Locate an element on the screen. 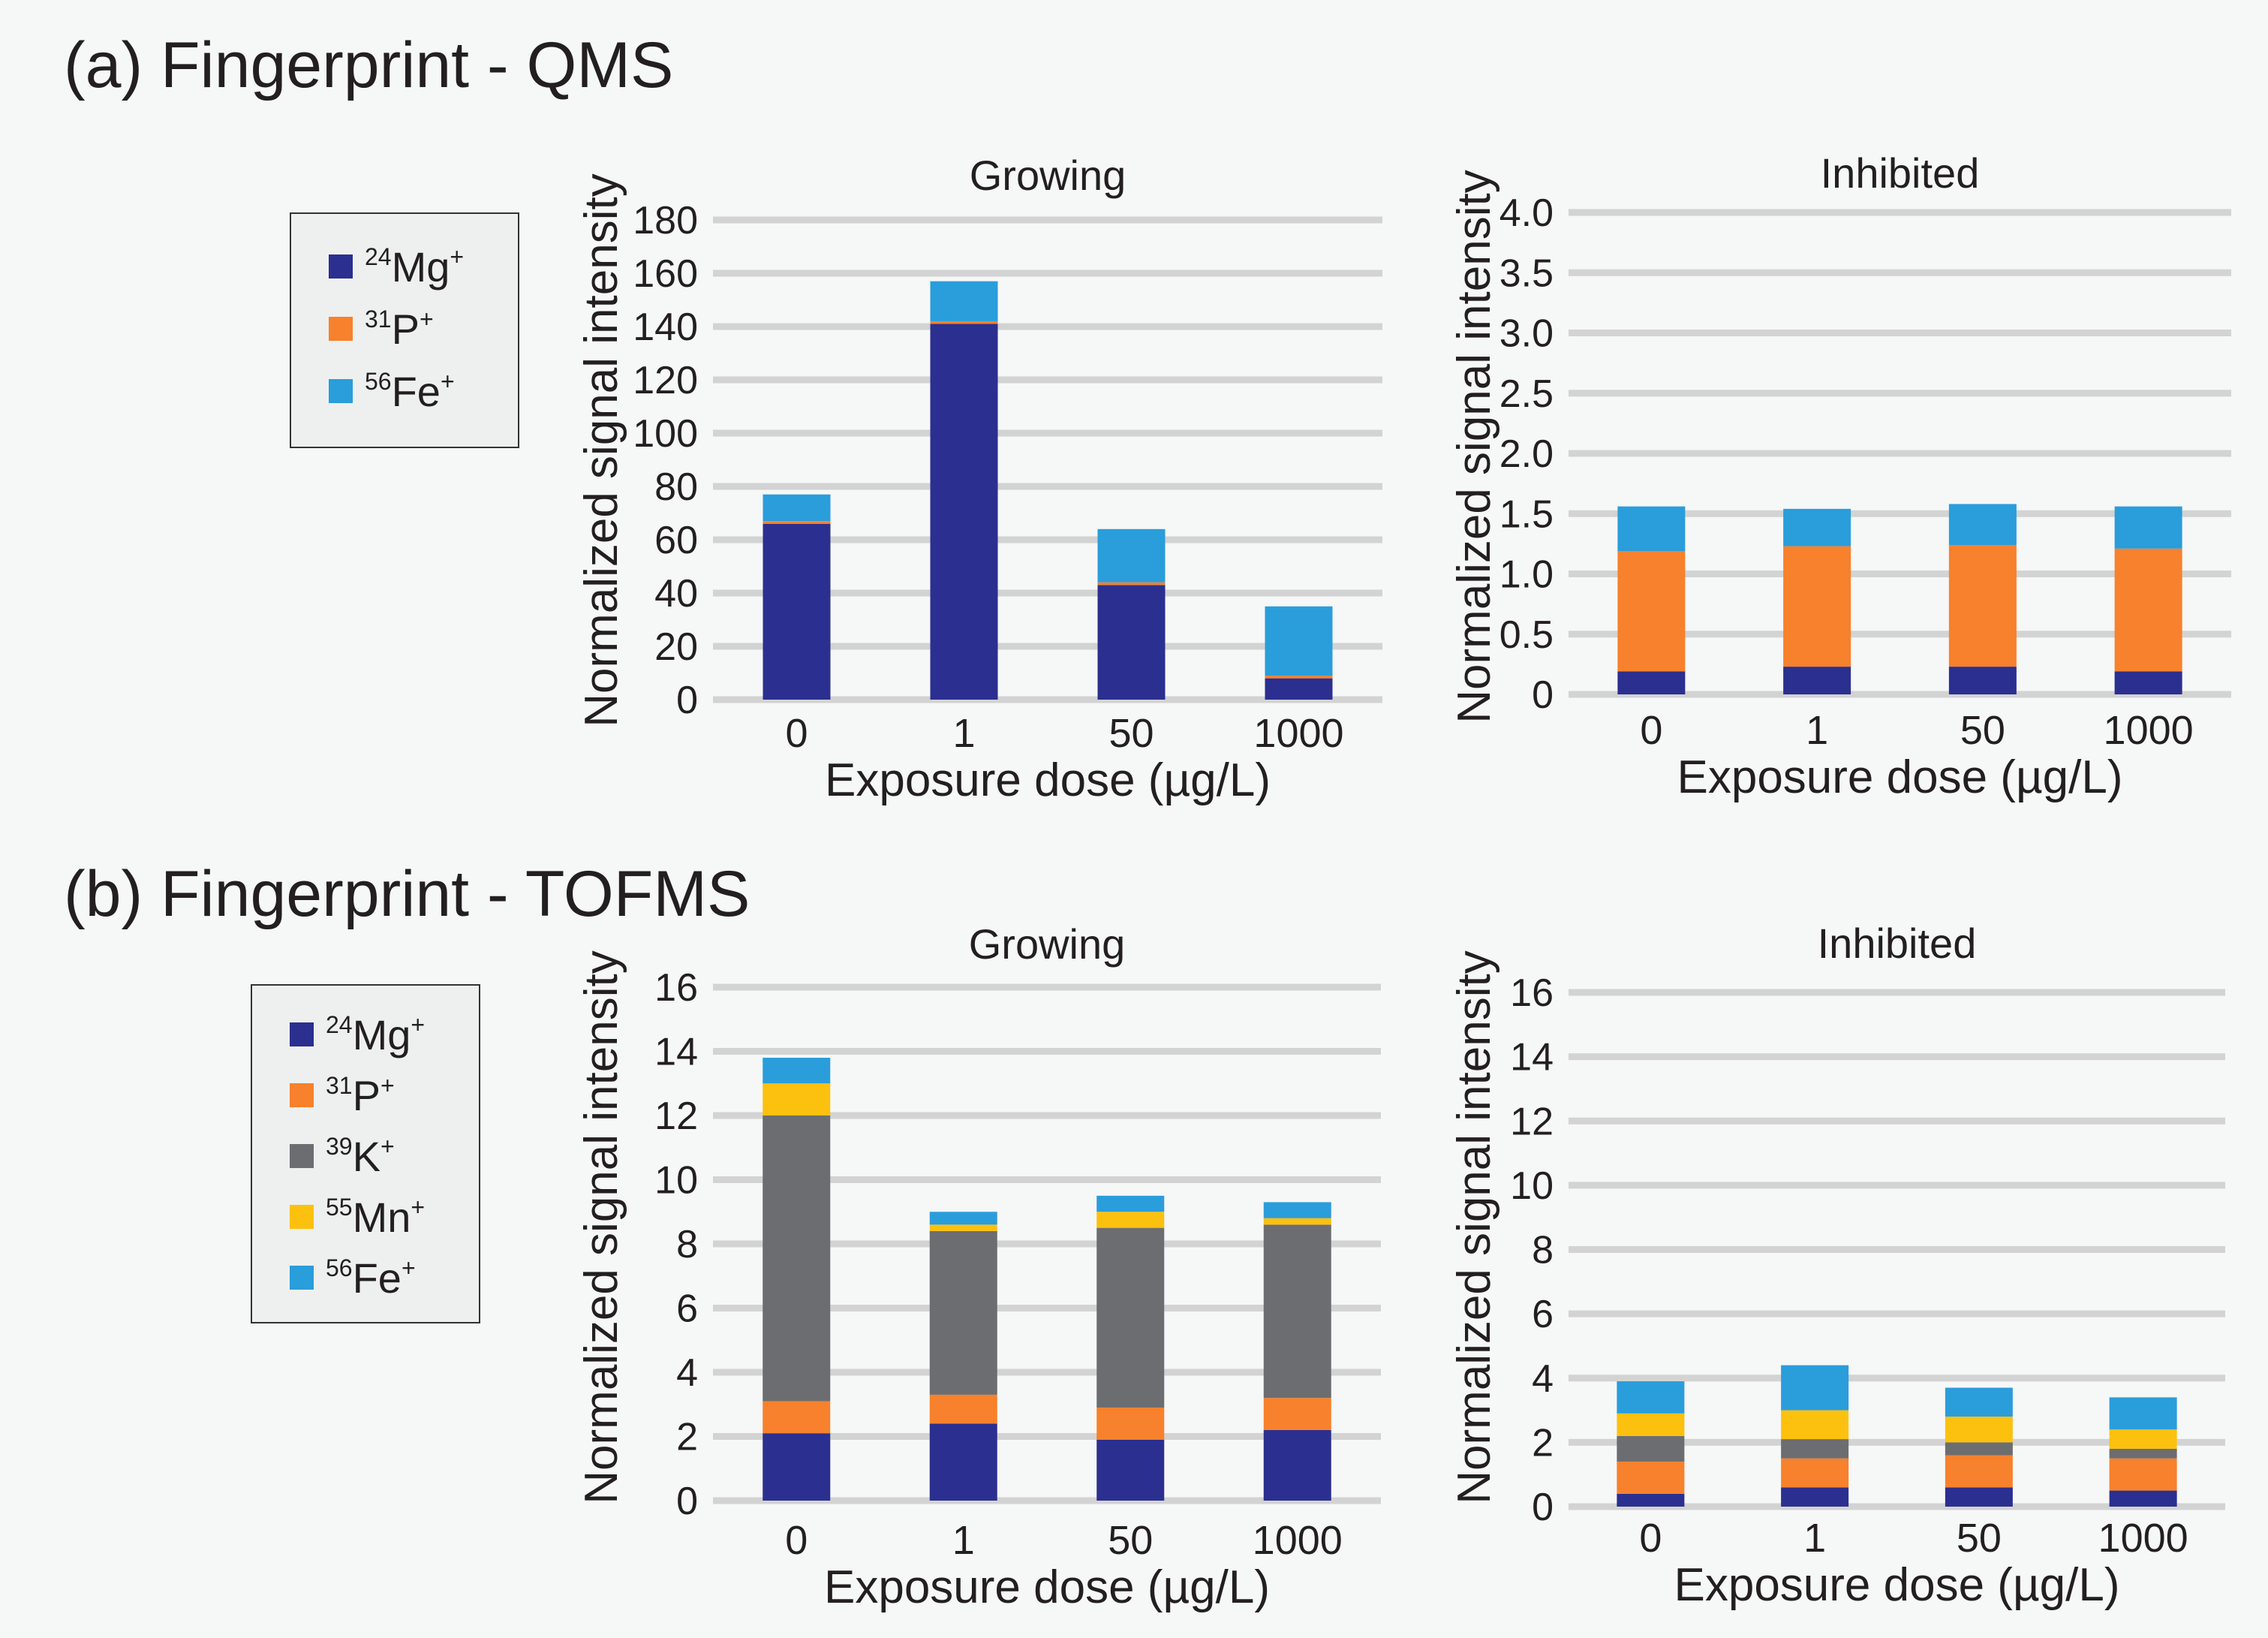 This screenshot has width=2268, height=1638. legend-label: 31P+ is located at coordinates (360, 1095).